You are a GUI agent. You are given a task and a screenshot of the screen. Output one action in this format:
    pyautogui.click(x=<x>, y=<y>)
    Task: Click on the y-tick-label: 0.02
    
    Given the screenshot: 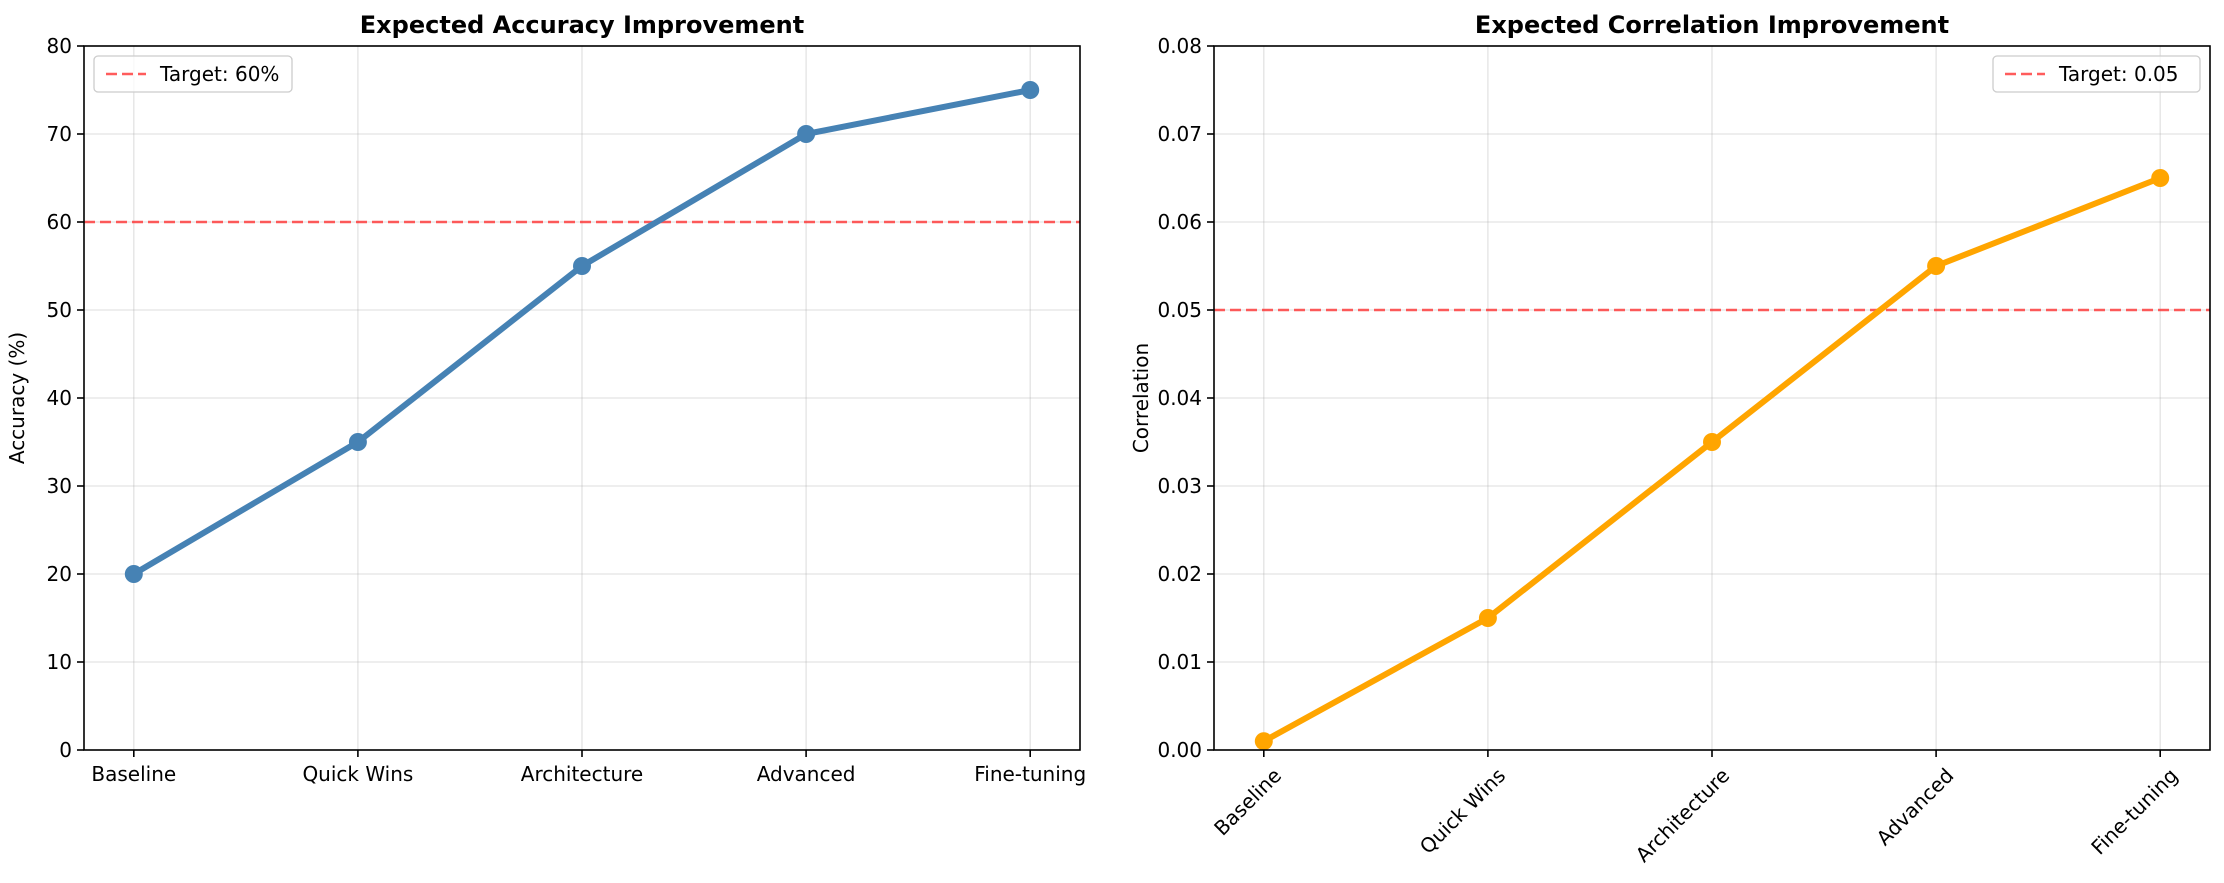 What is the action you would take?
    pyautogui.click(x=1179, y=574)
    